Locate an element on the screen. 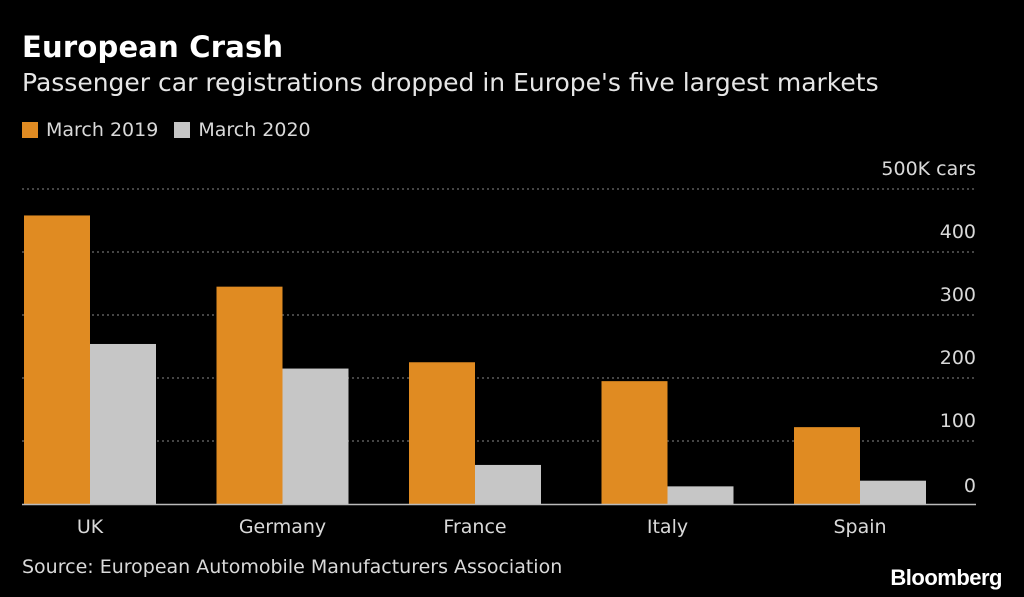  chart-legend: March 2019 March 2020 is located at coordinates (174, 130).